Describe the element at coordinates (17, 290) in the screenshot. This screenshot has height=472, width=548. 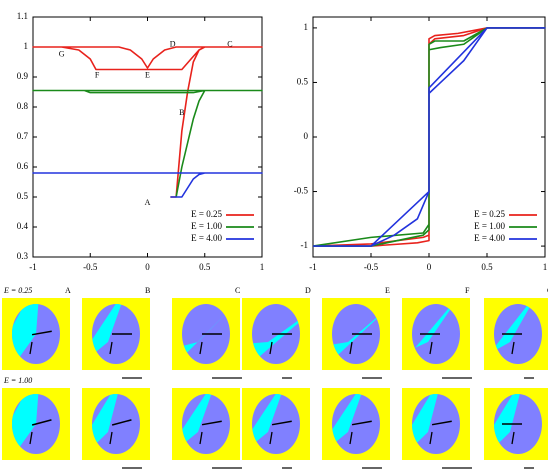
I see `row-label: E = 0.25` at that location.